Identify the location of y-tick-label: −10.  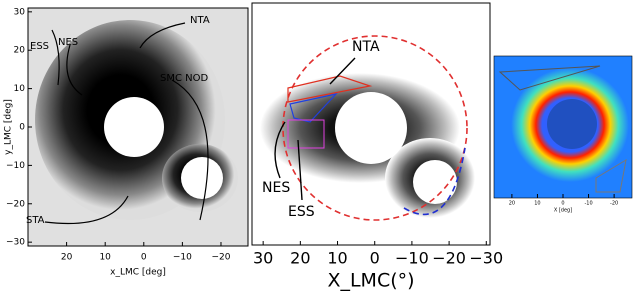
(15, 166).